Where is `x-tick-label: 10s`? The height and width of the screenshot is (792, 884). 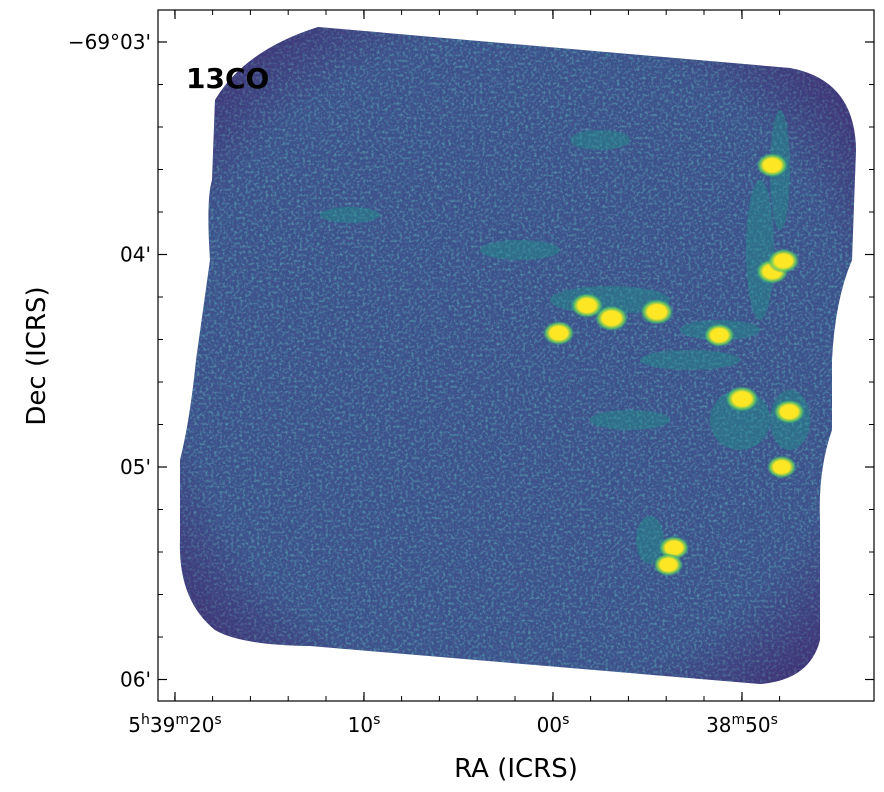 x-tick-label: 10s is located at coordinates (364, 724).